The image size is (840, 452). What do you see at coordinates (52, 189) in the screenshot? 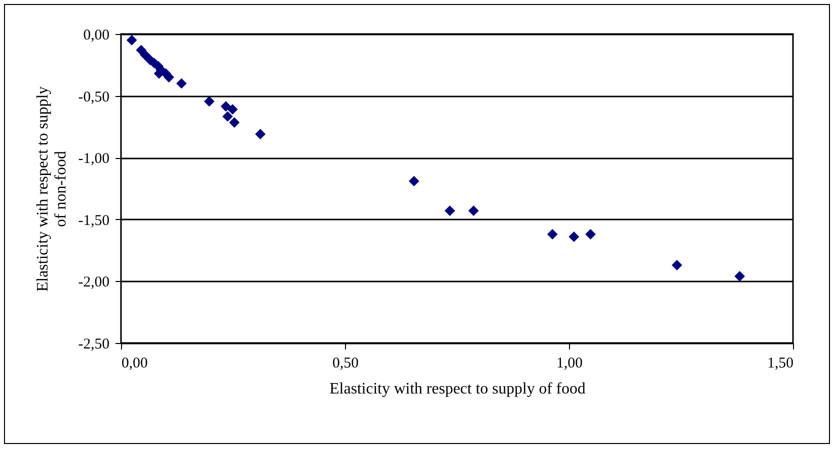
I see `y-axis-title: Elasticity with respect to supply of non-food` at bounding box center [52, 189].